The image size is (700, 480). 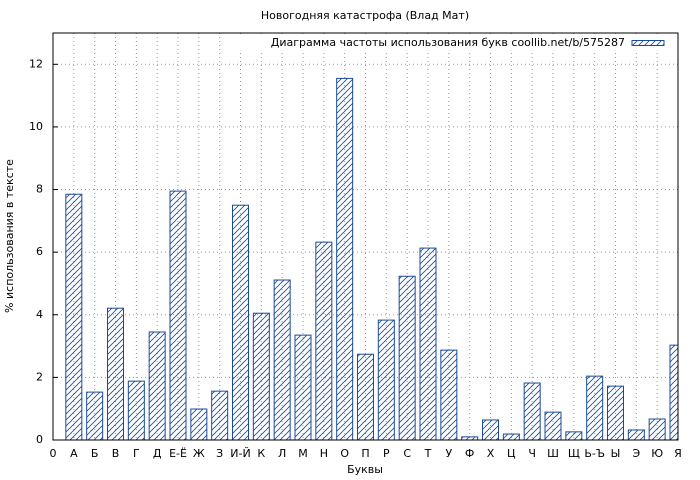 I want to click on x-tick-label: Ш, so click(x=553, y=453).